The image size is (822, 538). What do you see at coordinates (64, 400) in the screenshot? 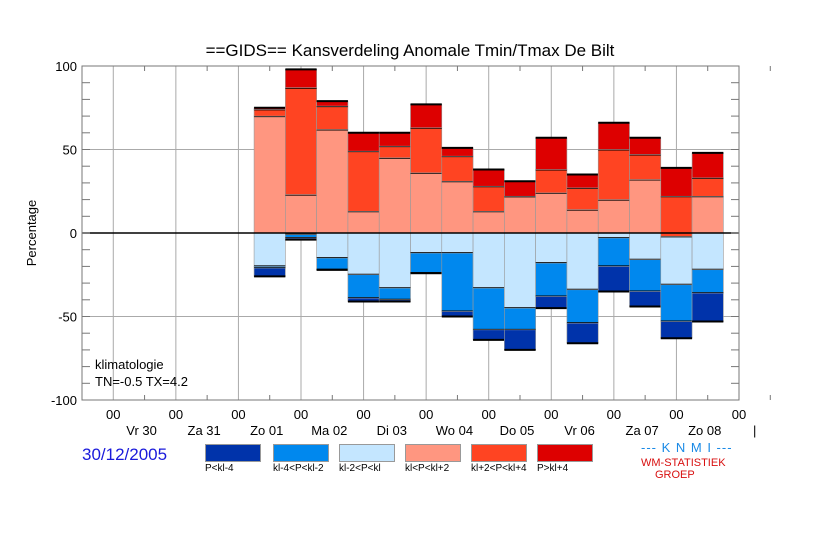
I see `y-tick-label: -100` at bounding box center [64, 400].